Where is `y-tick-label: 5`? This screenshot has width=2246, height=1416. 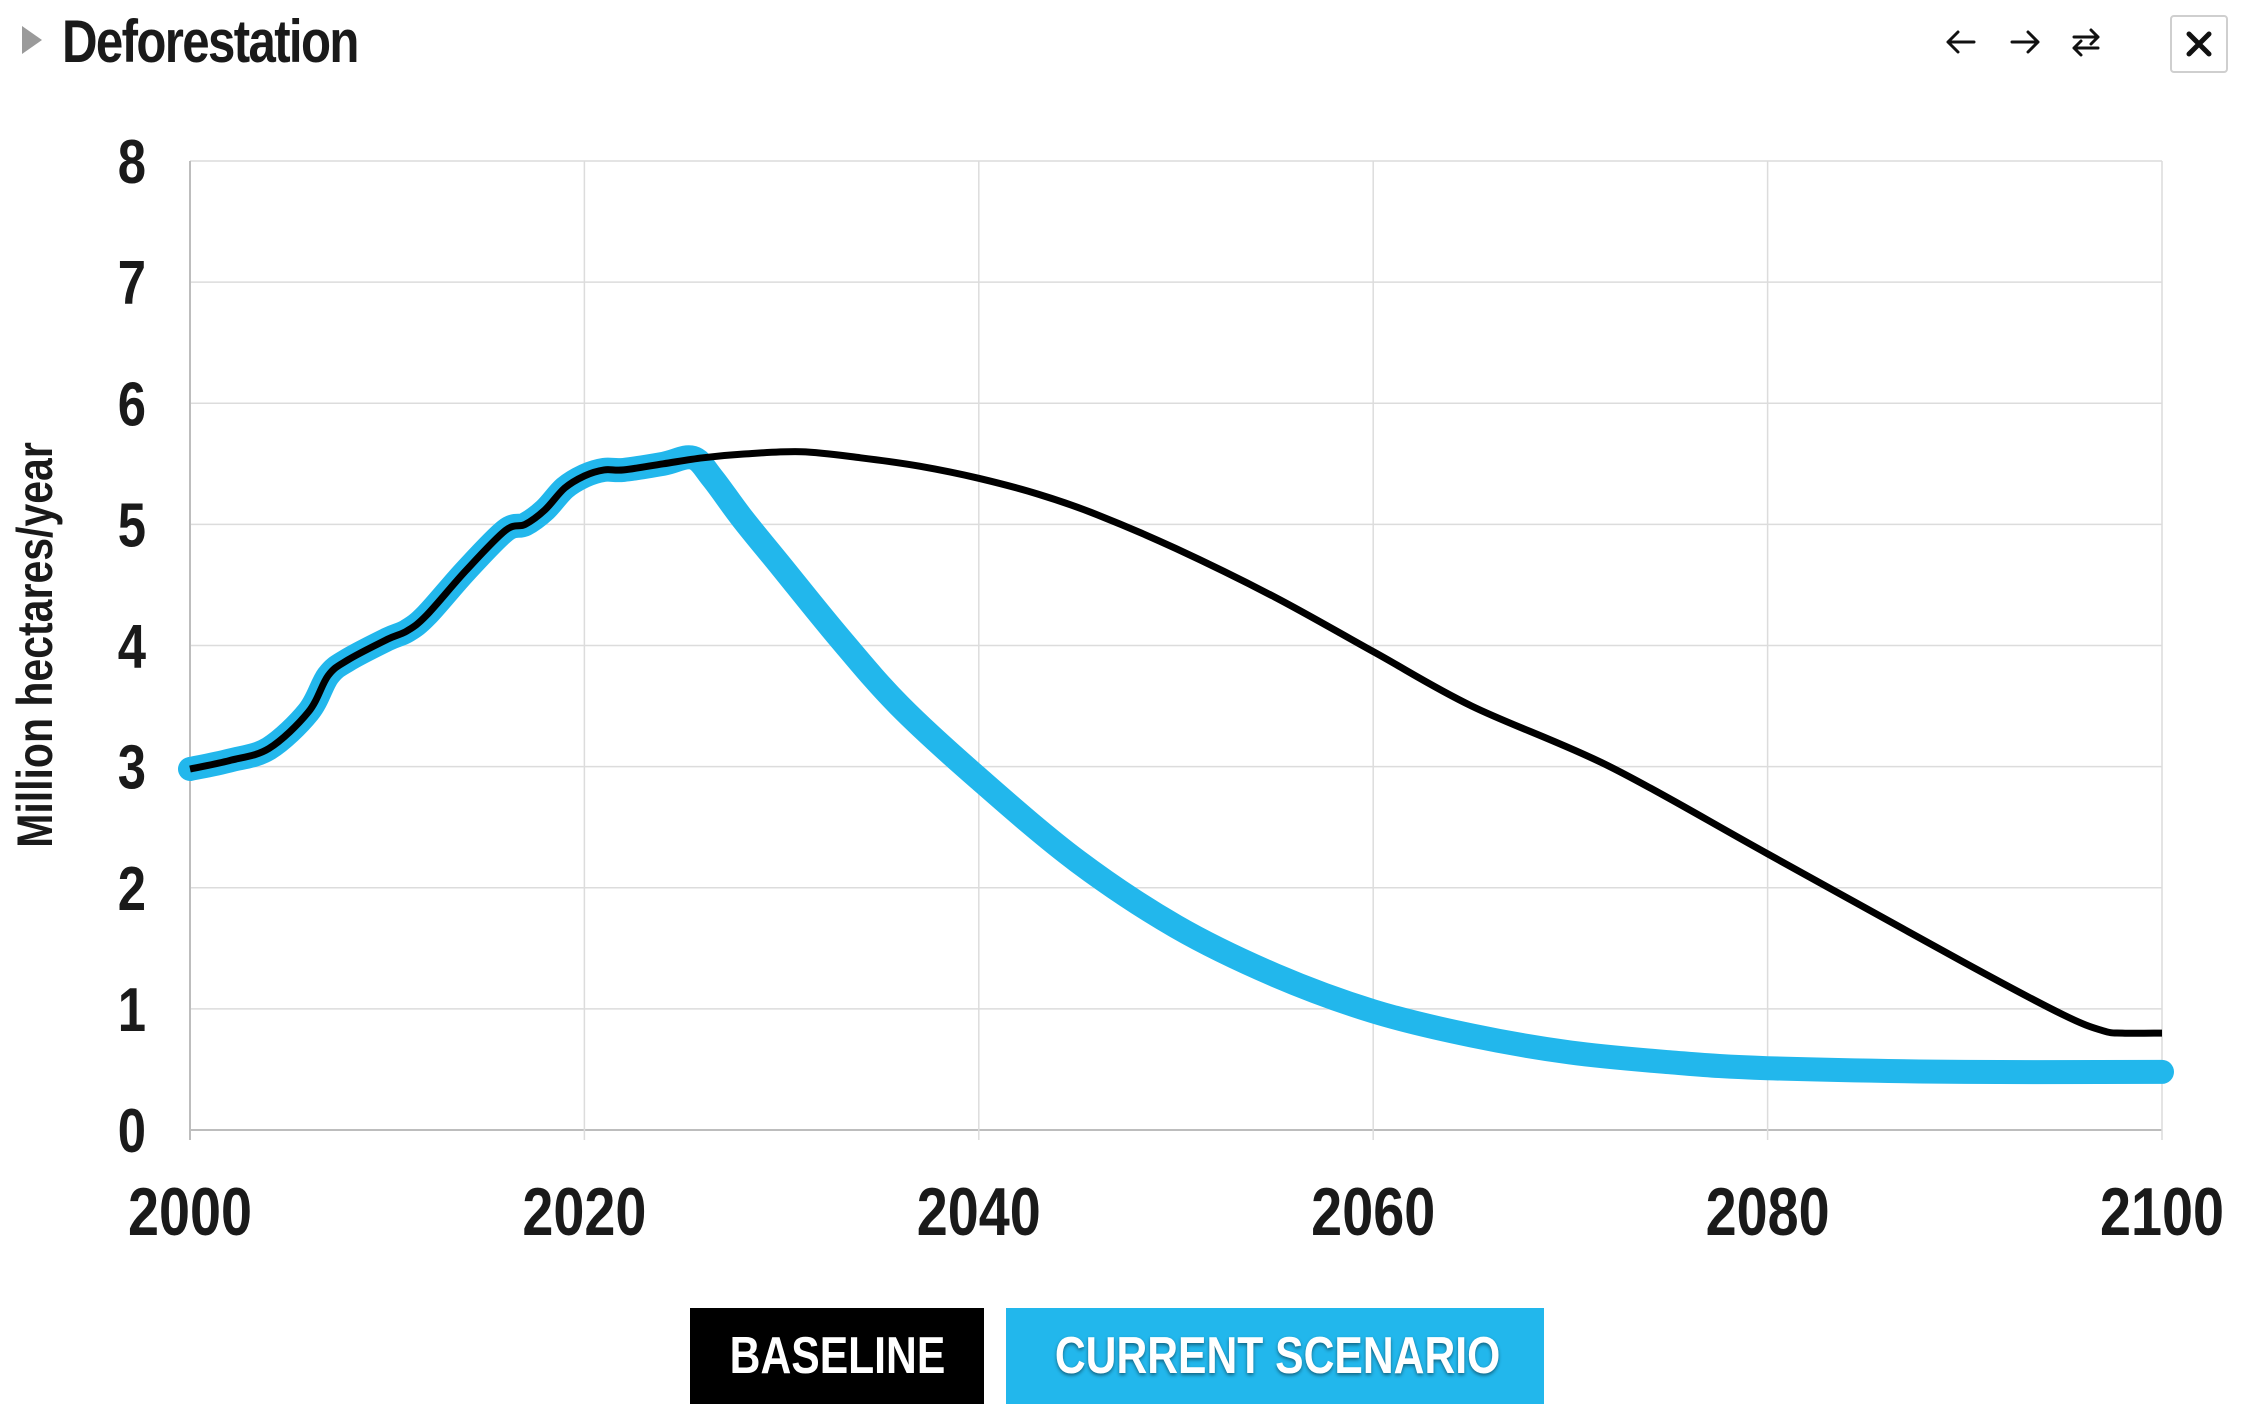 y-tick-label: 5 is located at coordinates (132, 526).